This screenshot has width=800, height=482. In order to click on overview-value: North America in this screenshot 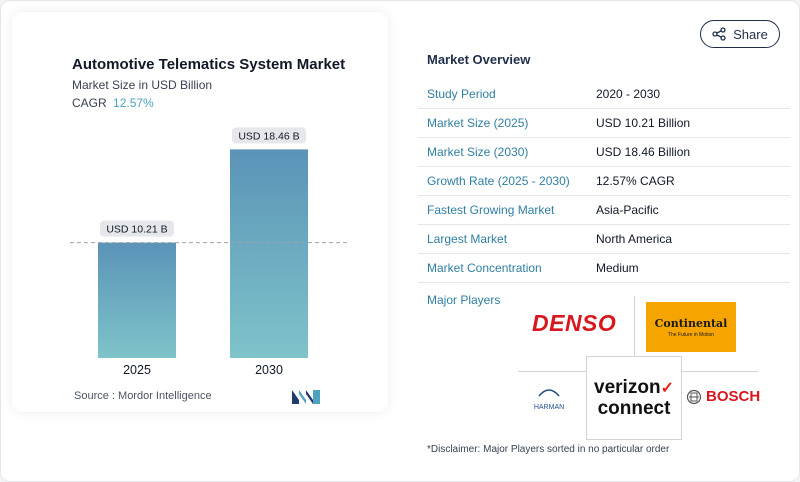, I will do `click(634, 239)`.